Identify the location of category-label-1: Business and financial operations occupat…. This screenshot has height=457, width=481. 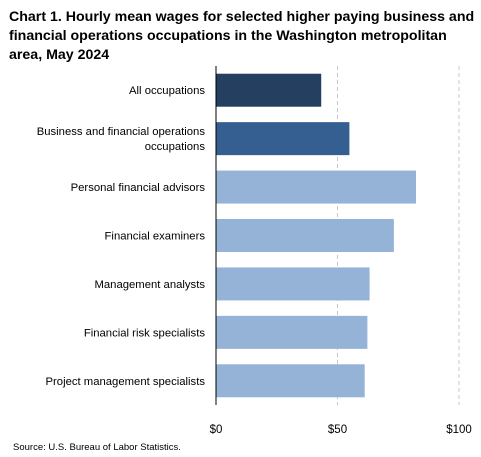
(121, 139).